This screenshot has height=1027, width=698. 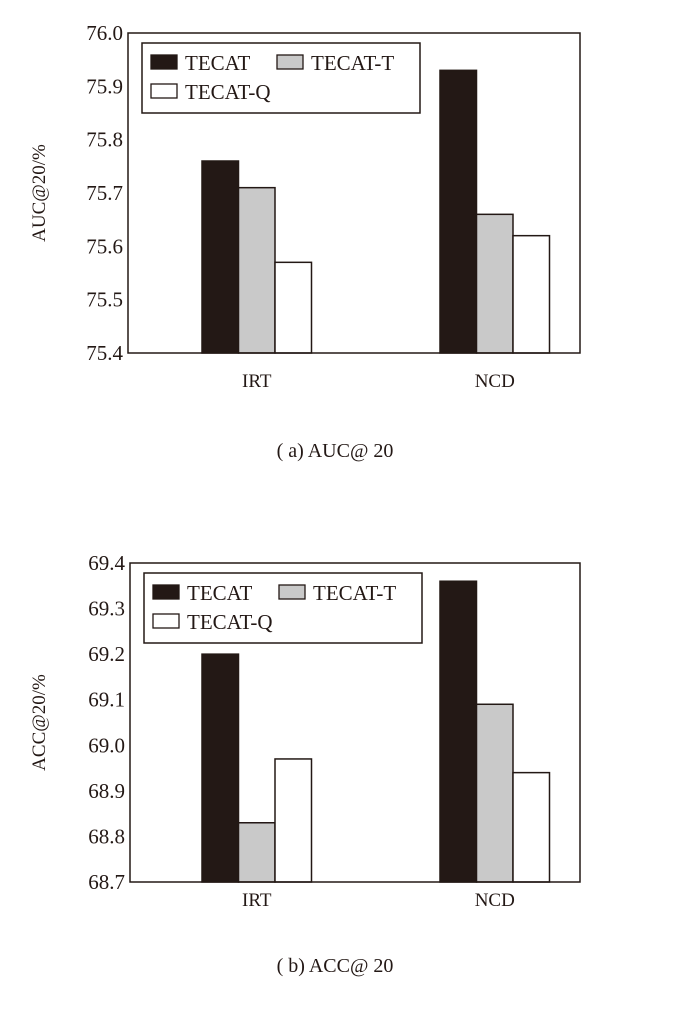 I want to click on y-axis-label: ACC@20/%, so click(x=39, y=722).